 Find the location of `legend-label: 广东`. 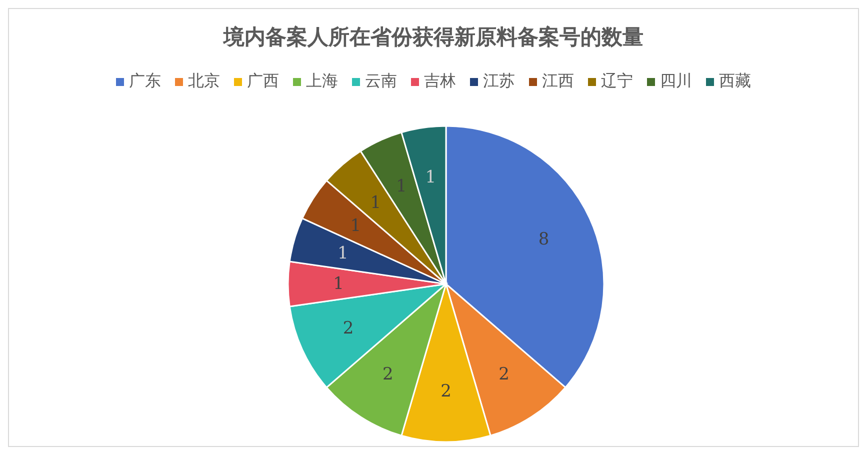

legend-label: 广东 is located at coordinates (144, 81).